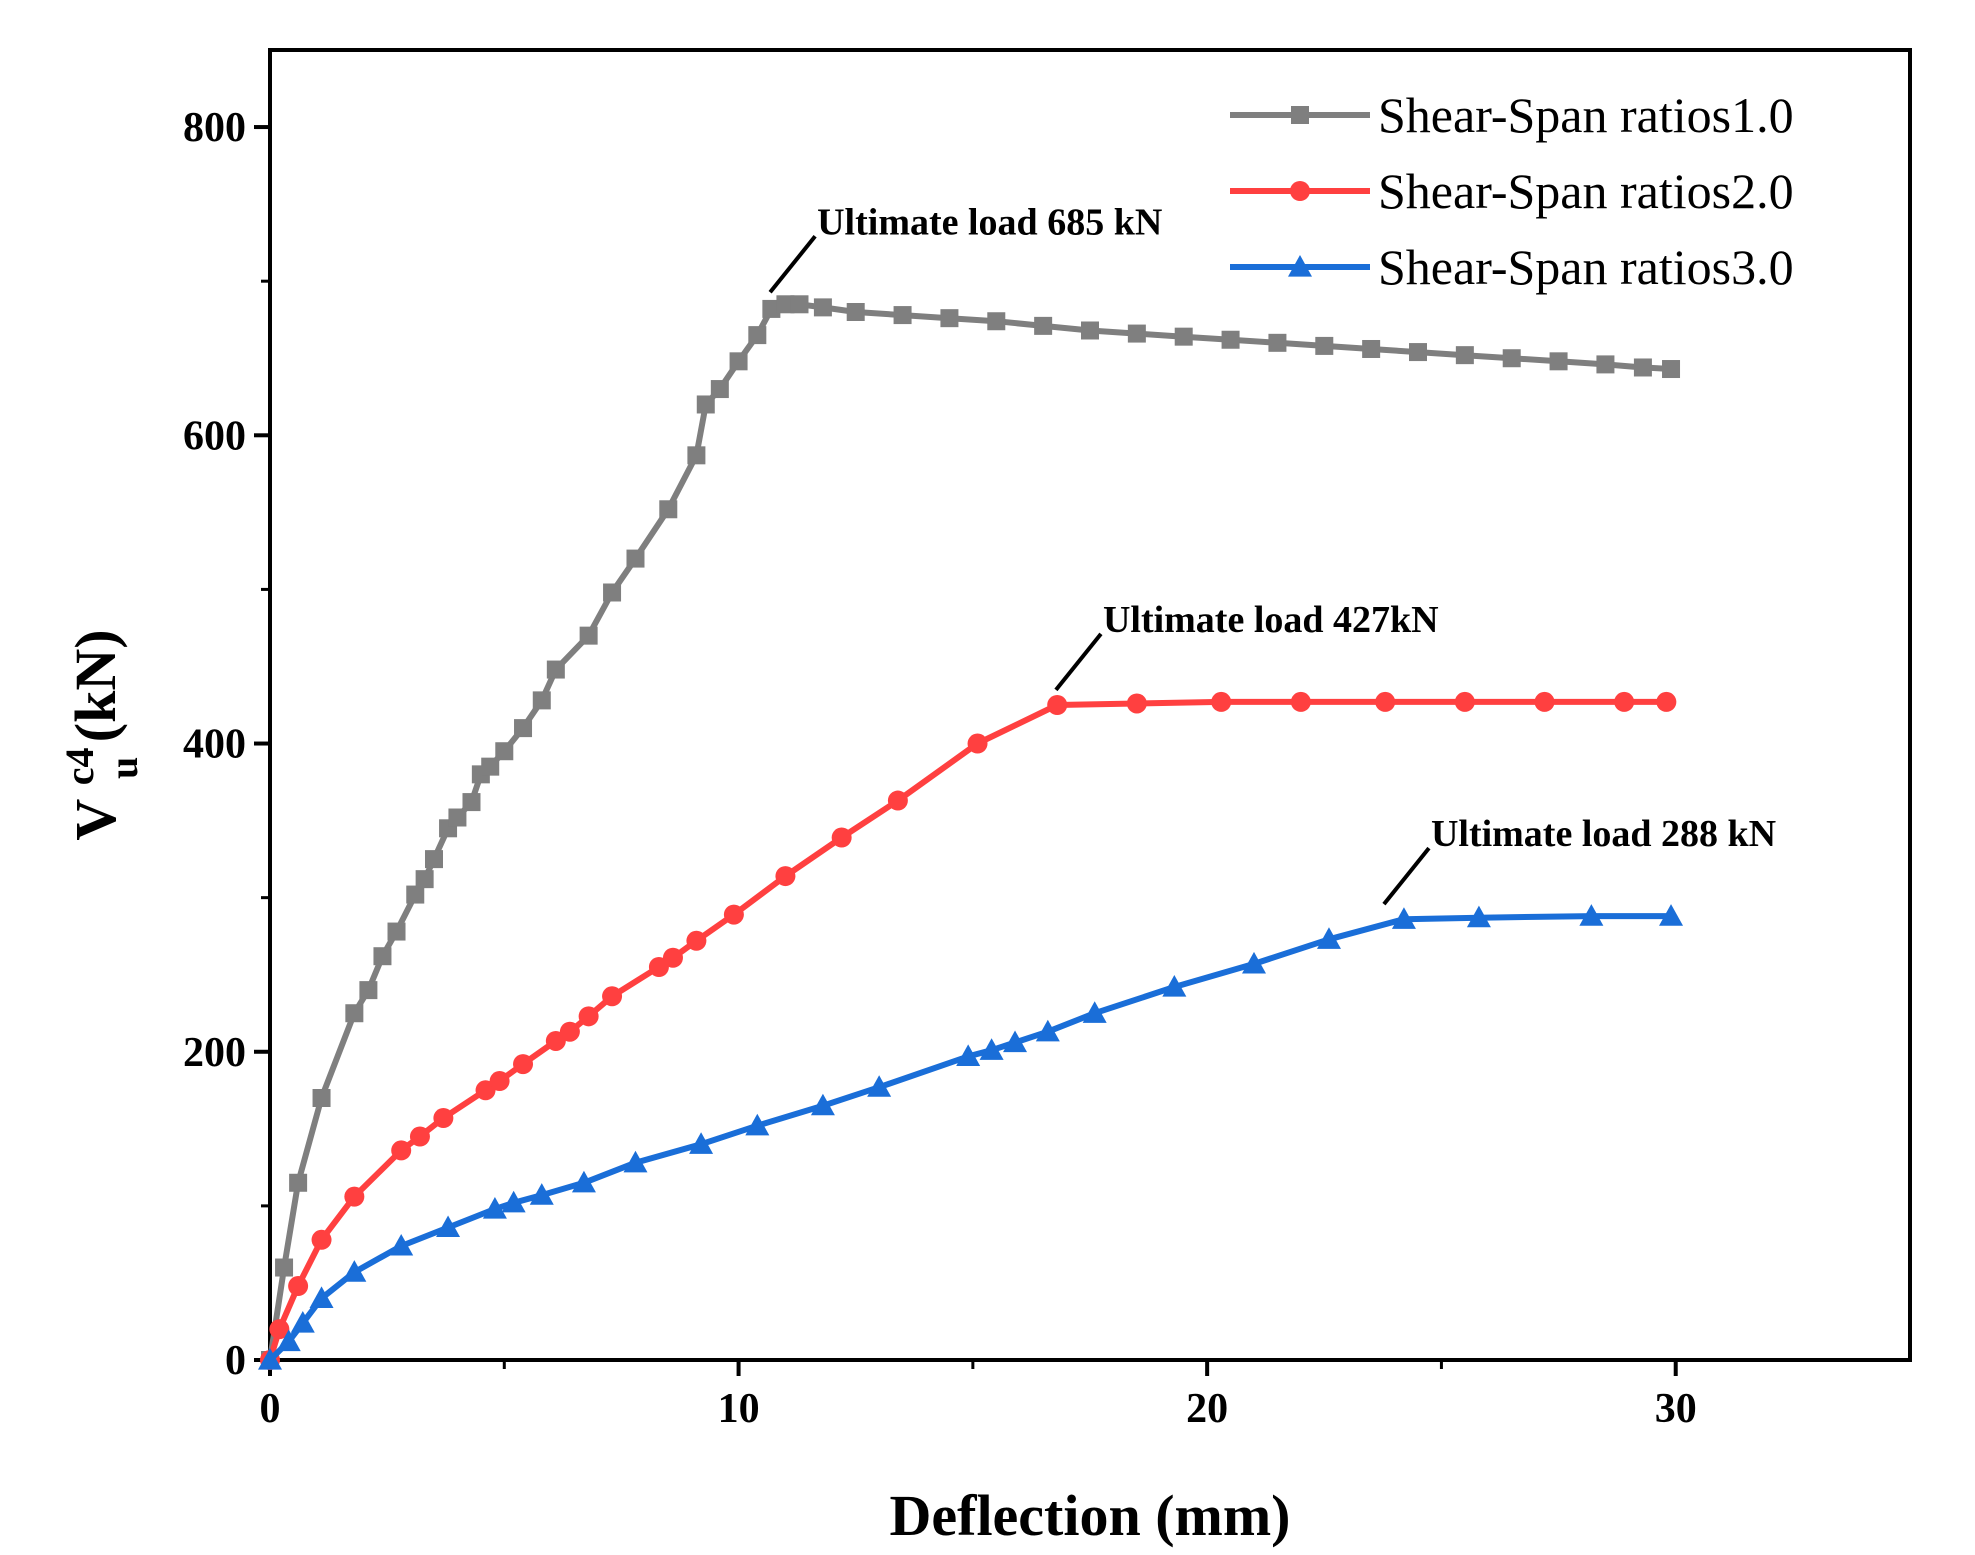  What do you see at coordinates (123, 768) in the screenshot?
I see `y-axis-title-subscript: u` at bounding box center [123, 768].